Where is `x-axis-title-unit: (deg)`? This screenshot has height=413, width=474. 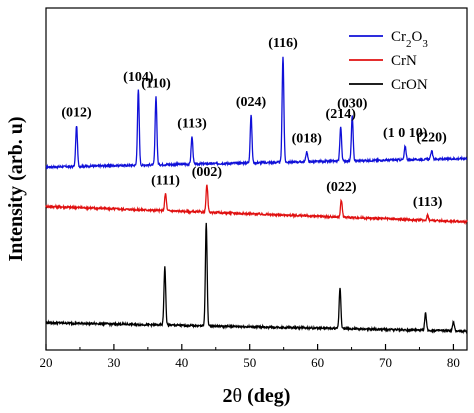
x-axis-title-unit: (deg) is located at coordinates (266, 396).